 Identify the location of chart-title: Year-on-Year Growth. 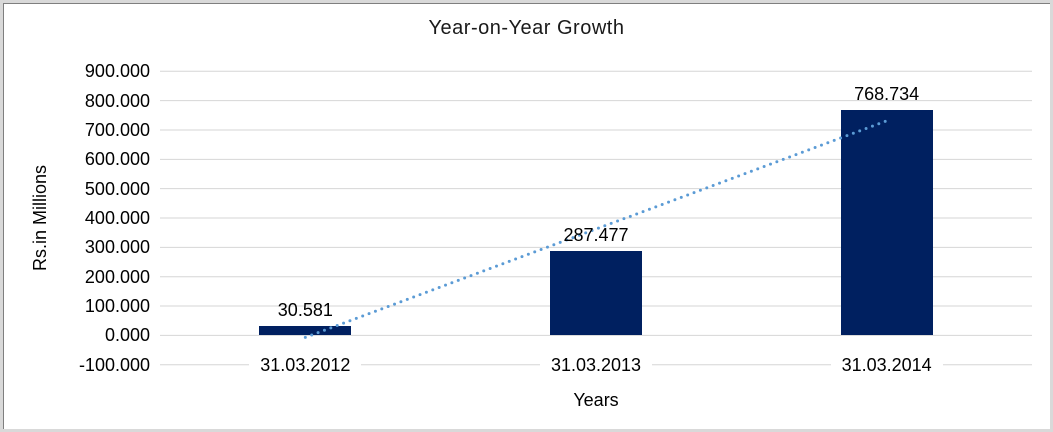
(526, 28).